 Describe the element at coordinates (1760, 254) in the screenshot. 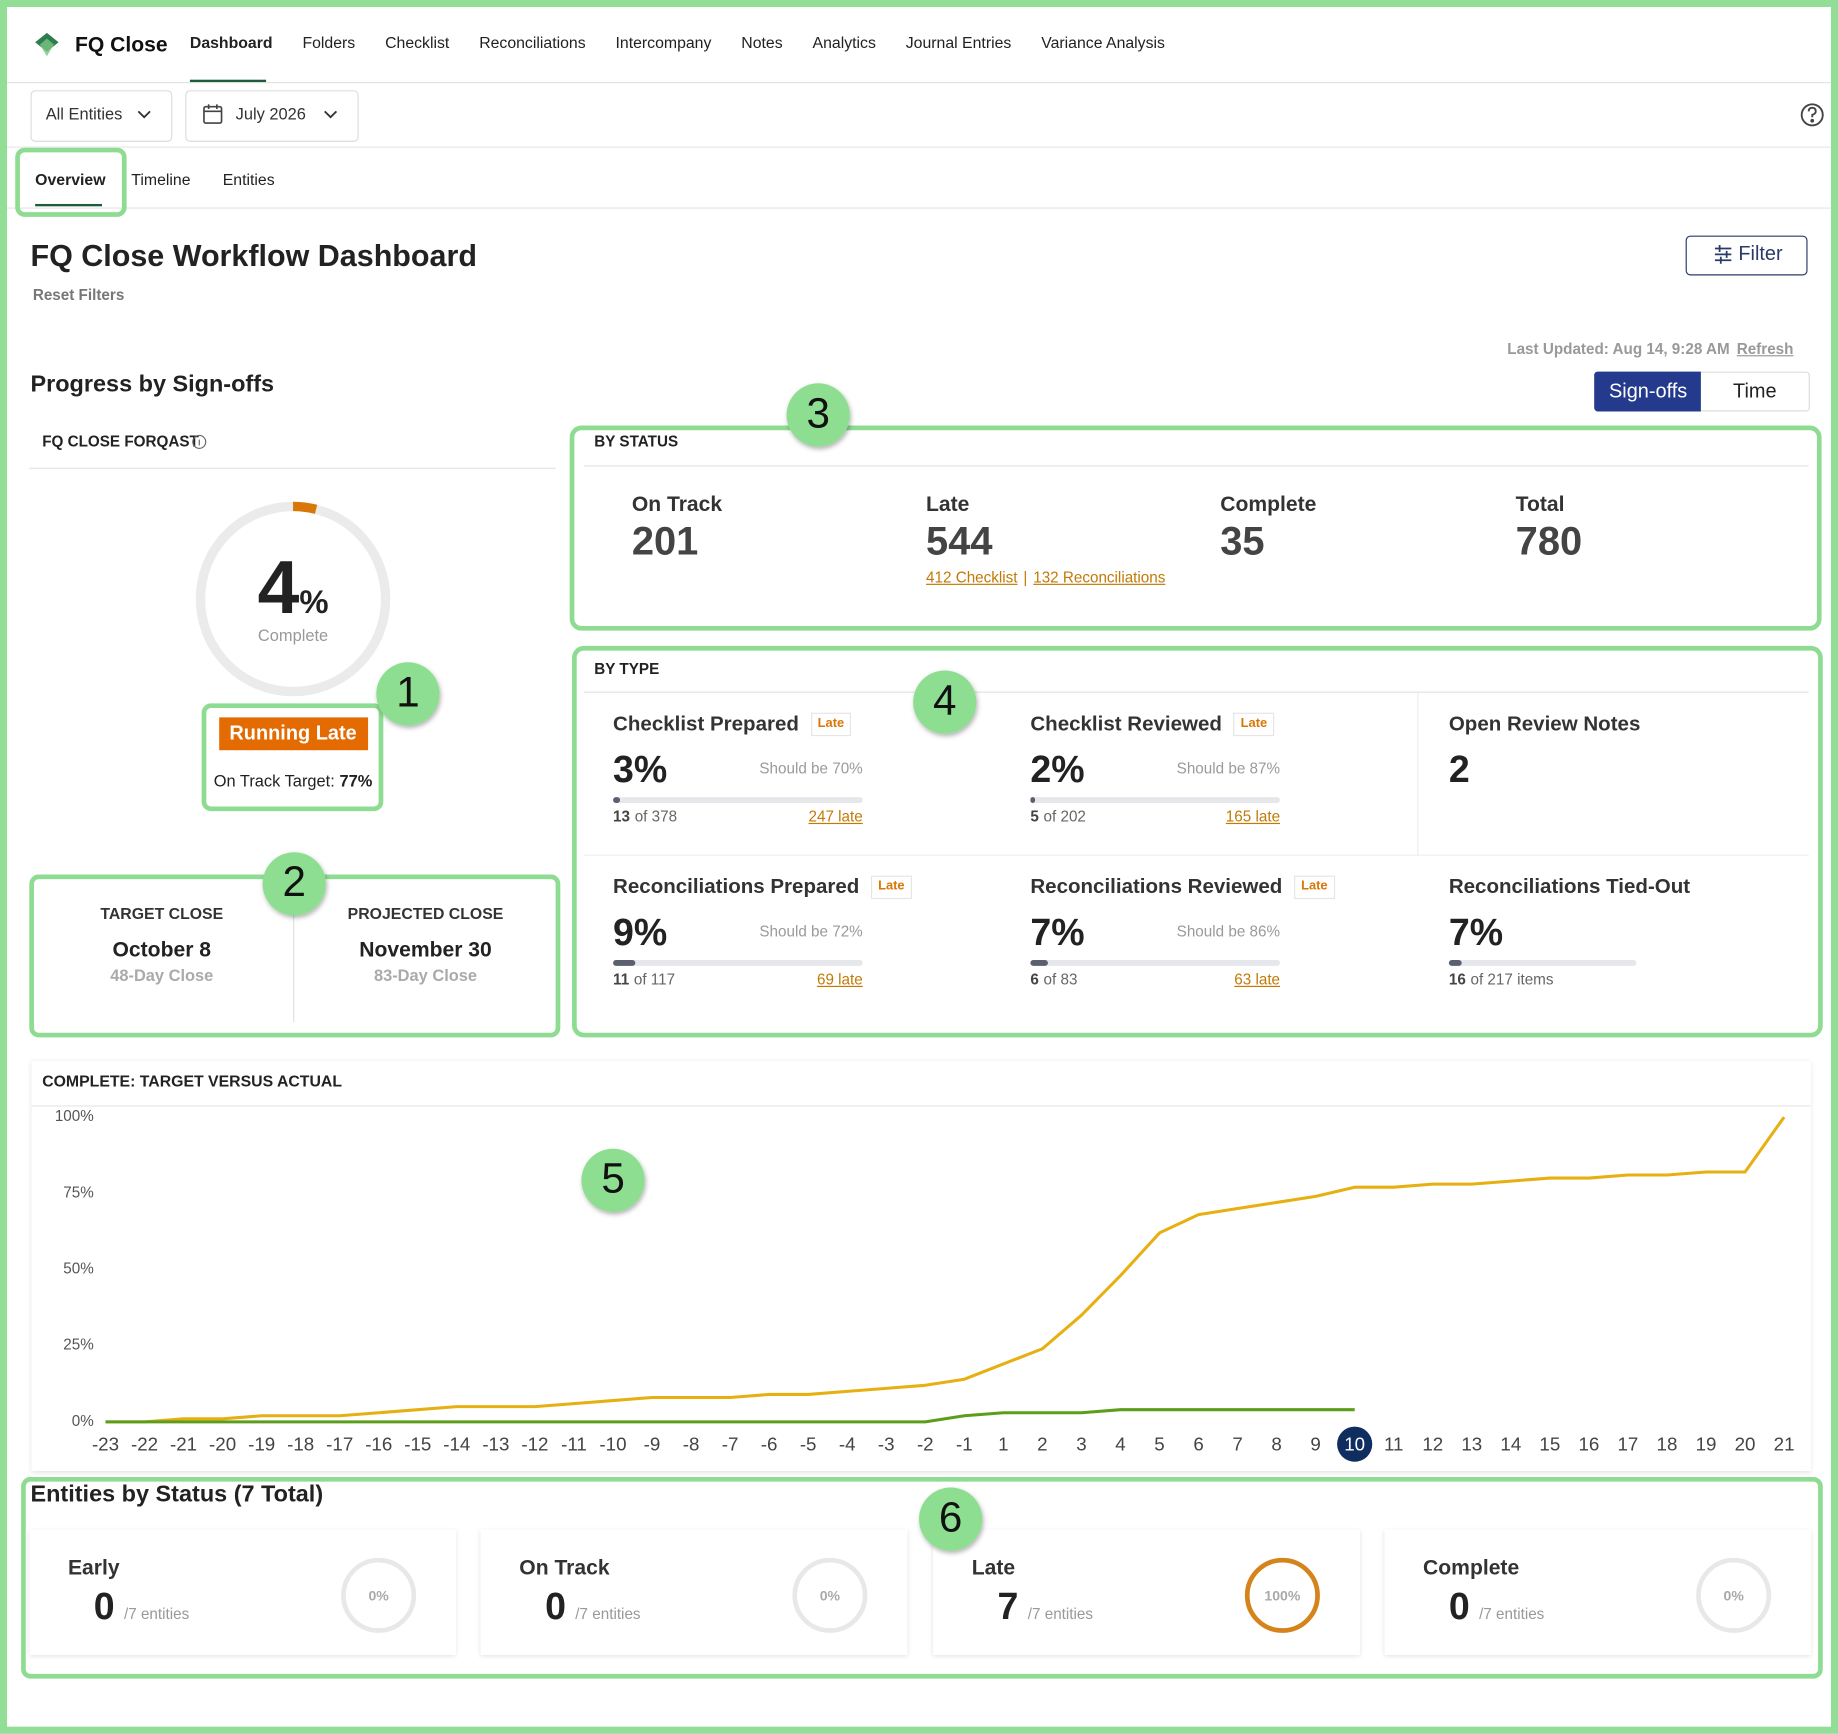

I see `filter-label: Filter` at that location.